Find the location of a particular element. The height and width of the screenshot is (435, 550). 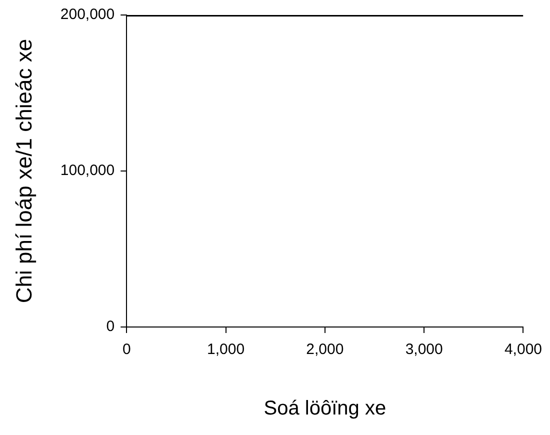

y-tick-label: 100,000 is located at coordinates (87, 171).